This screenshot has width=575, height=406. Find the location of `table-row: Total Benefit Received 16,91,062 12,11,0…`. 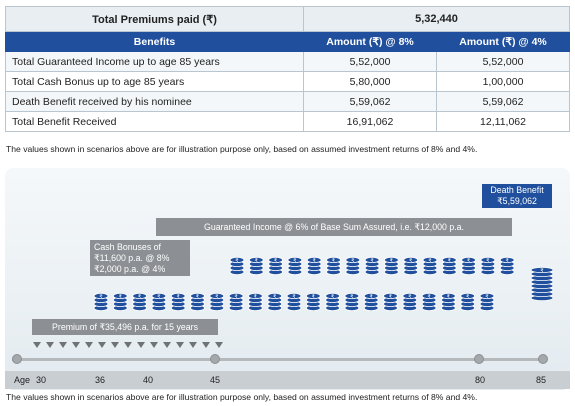

table-row: Total Benefit Received 16,91,062 12,11,0… is located at coordinates (287, 121).